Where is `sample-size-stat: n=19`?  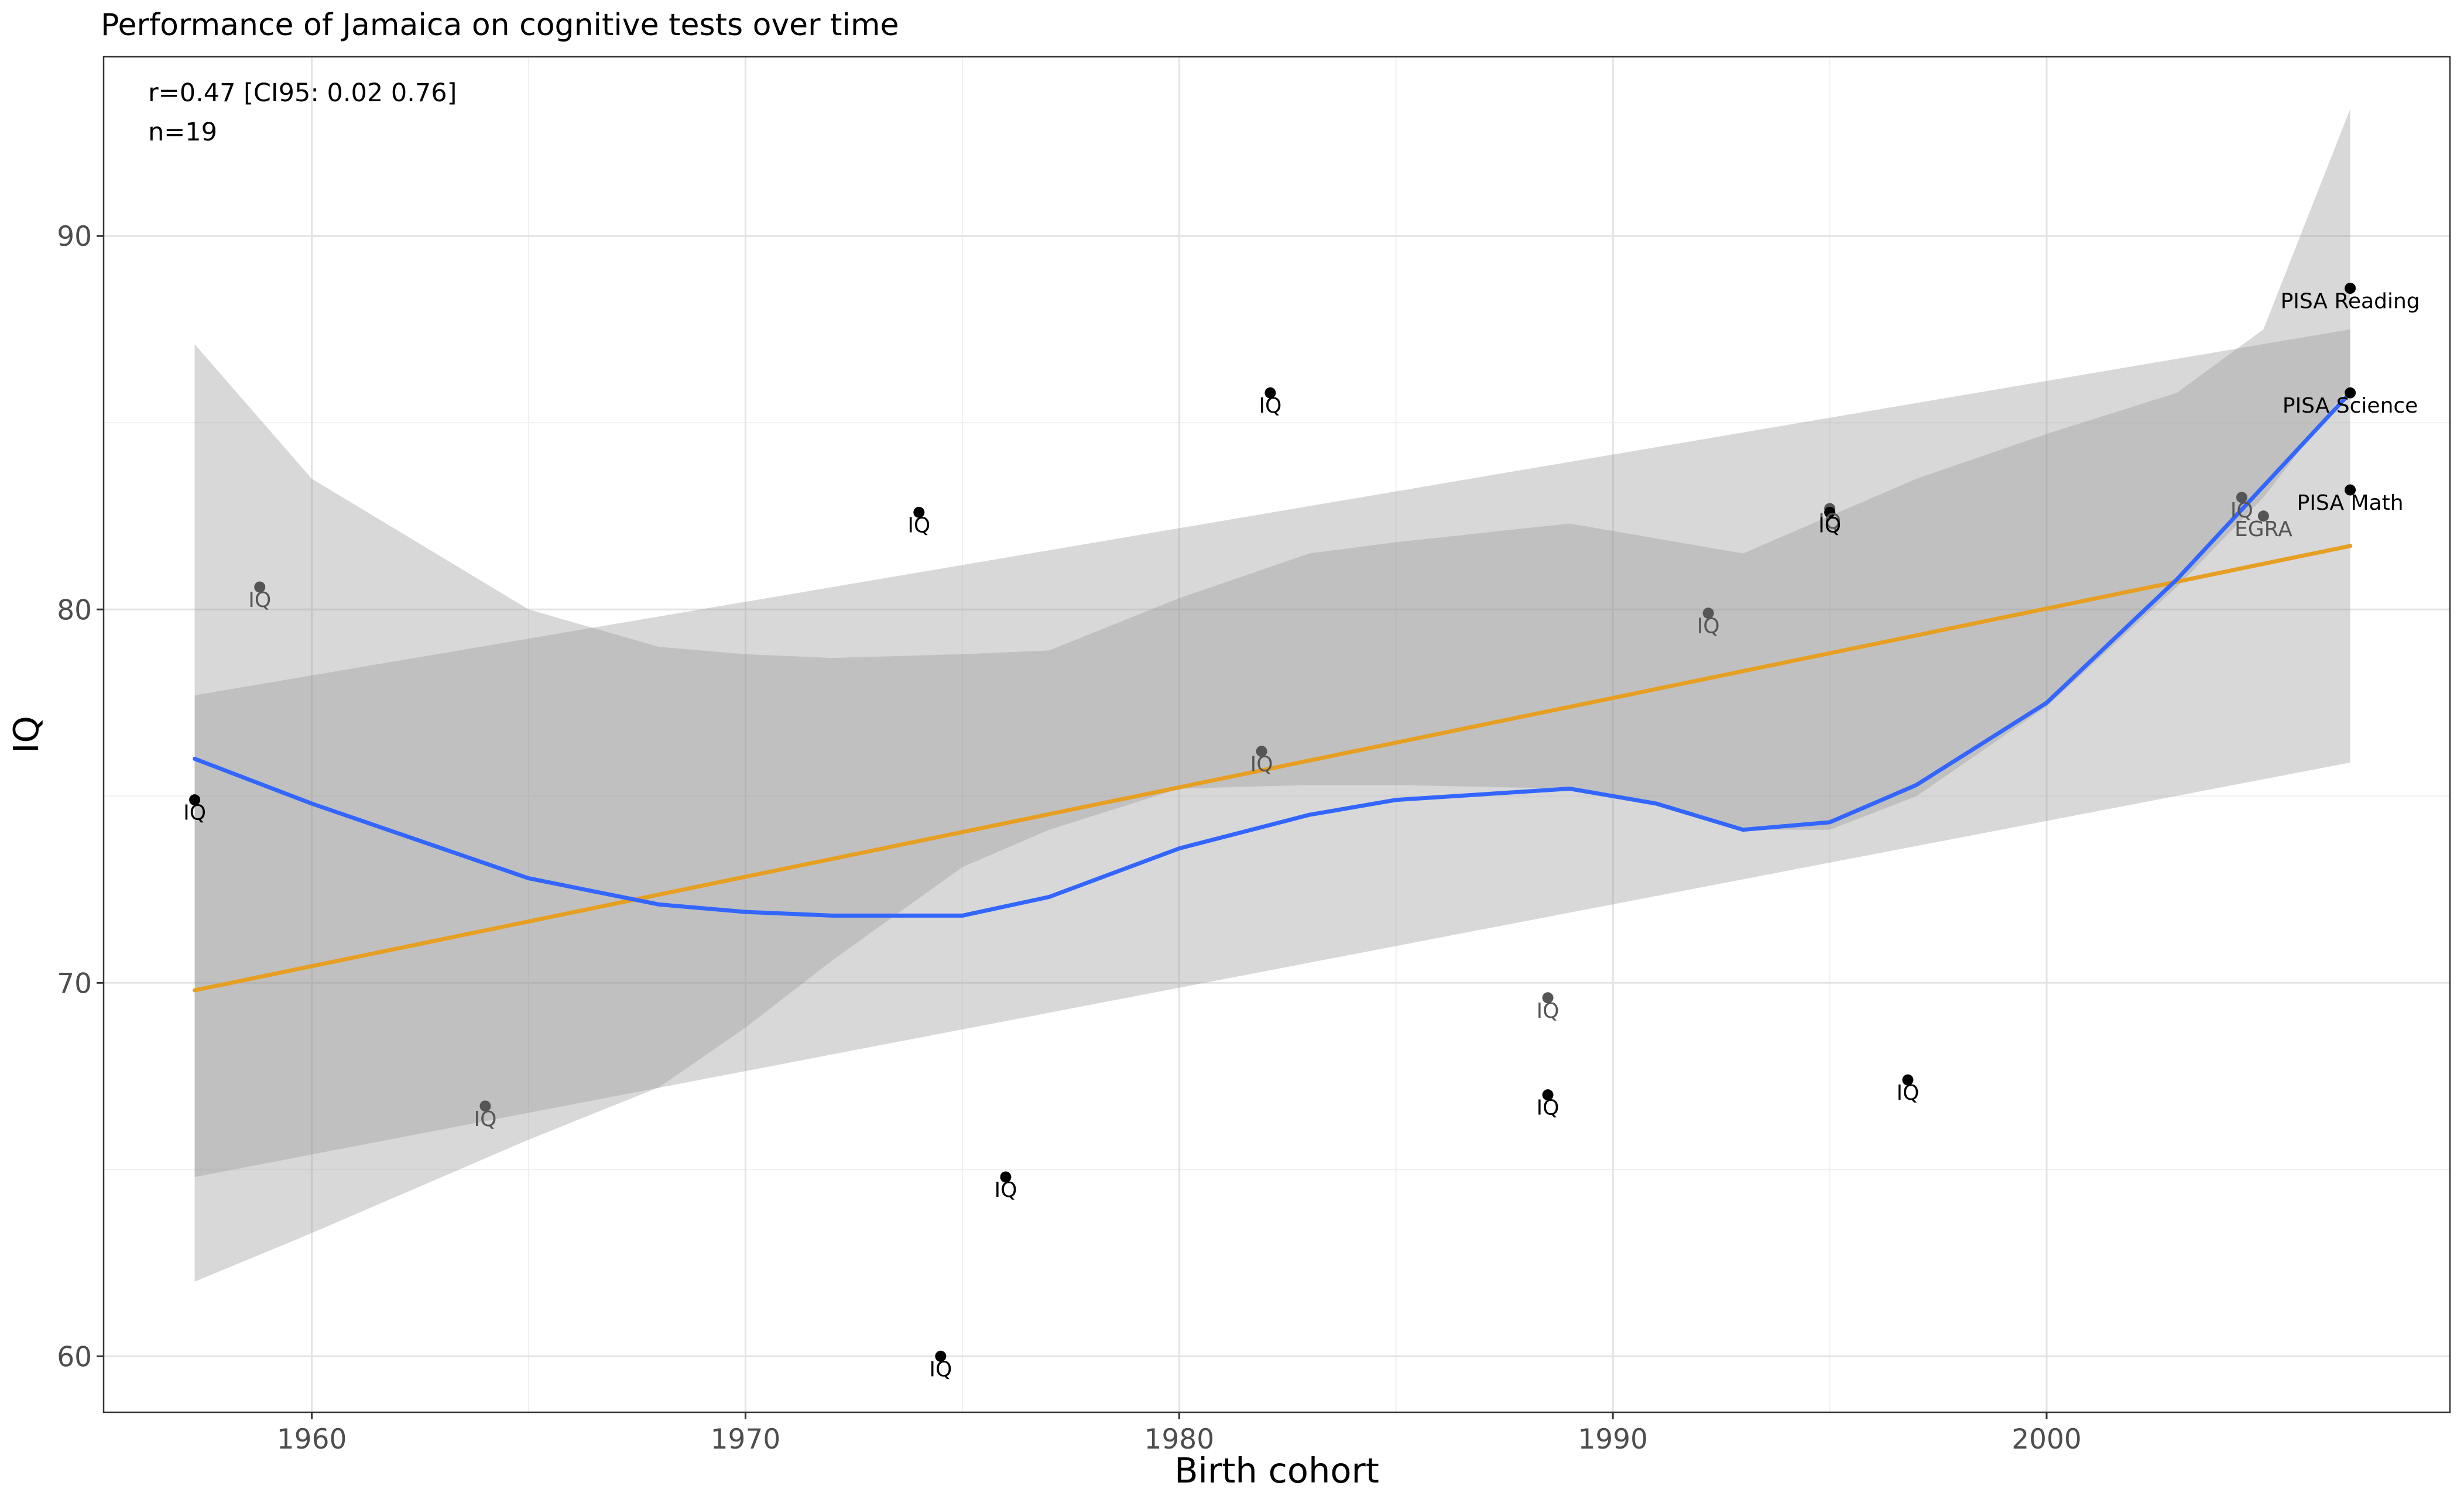
sample-size-stat: n=19 is located at coordinates (182, 132).